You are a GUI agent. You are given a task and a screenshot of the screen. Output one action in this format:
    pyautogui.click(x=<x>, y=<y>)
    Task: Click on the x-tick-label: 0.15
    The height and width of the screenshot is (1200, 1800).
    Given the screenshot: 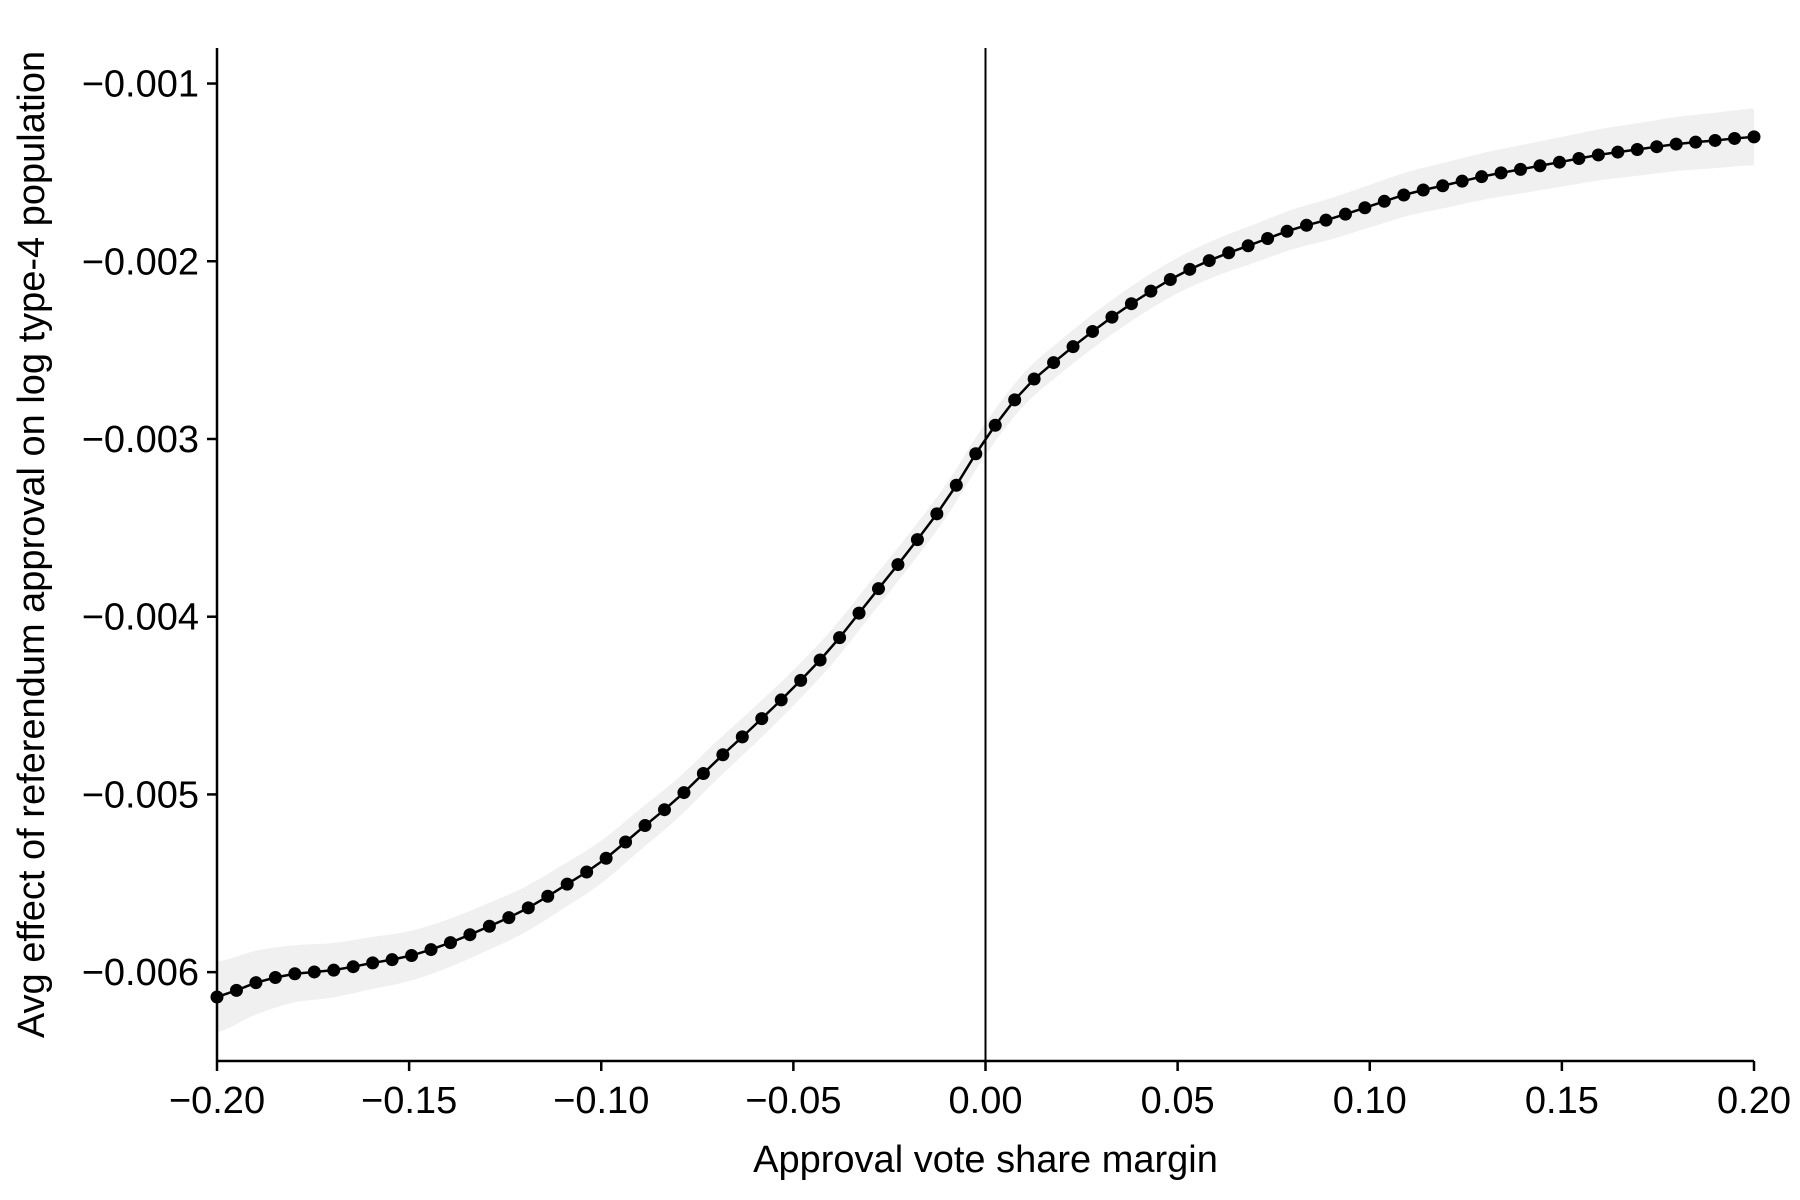 What is the action you would take?
    pyautogui.click(x=1562, y=1101)
    